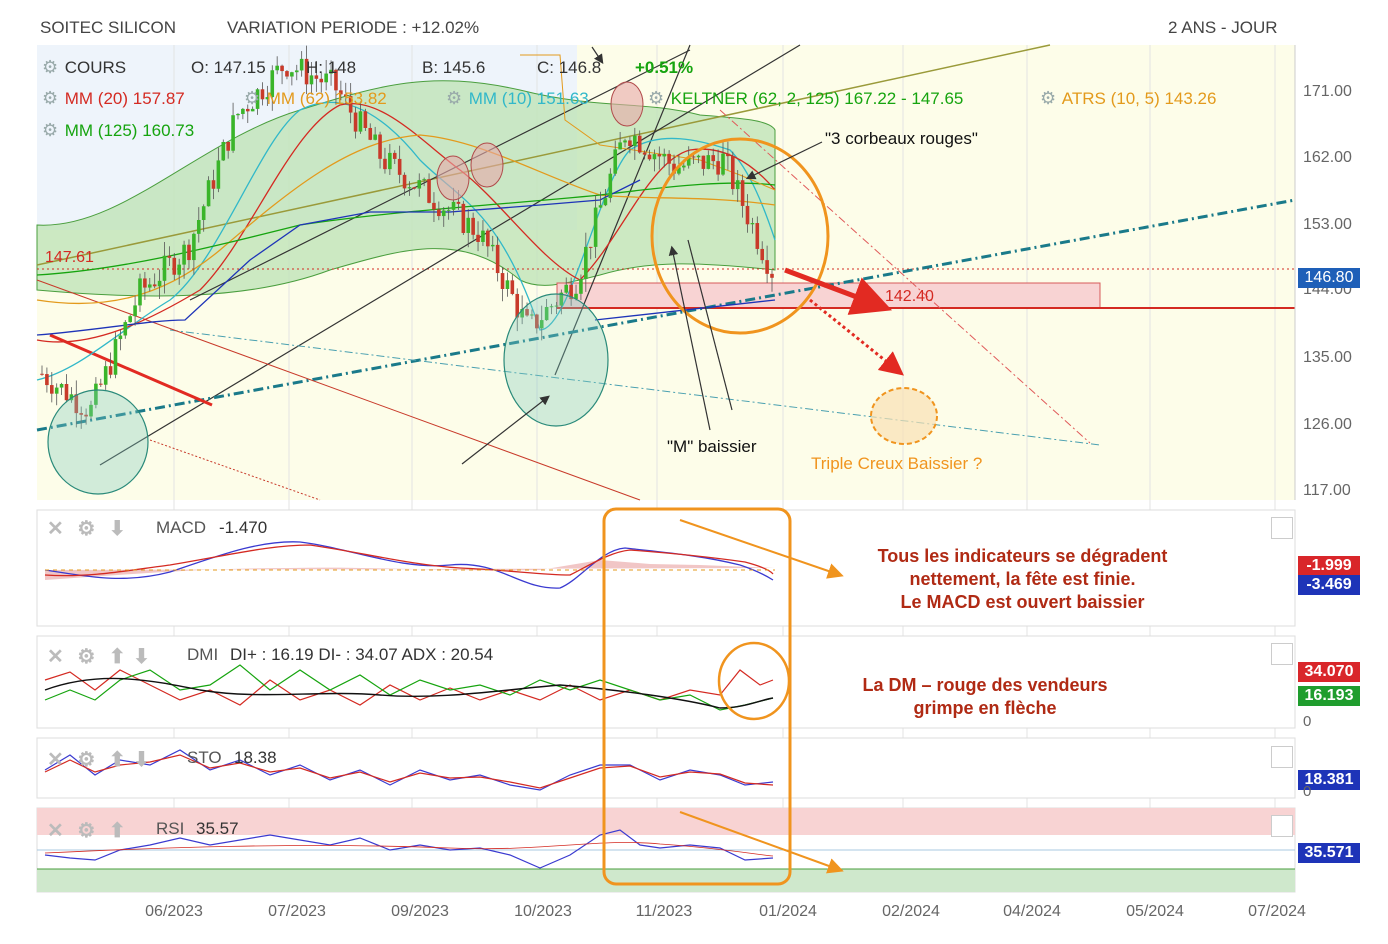 This screenshot has height=944, width=1388. I want to click on price-tick: 162.00, so click(1327, 157).